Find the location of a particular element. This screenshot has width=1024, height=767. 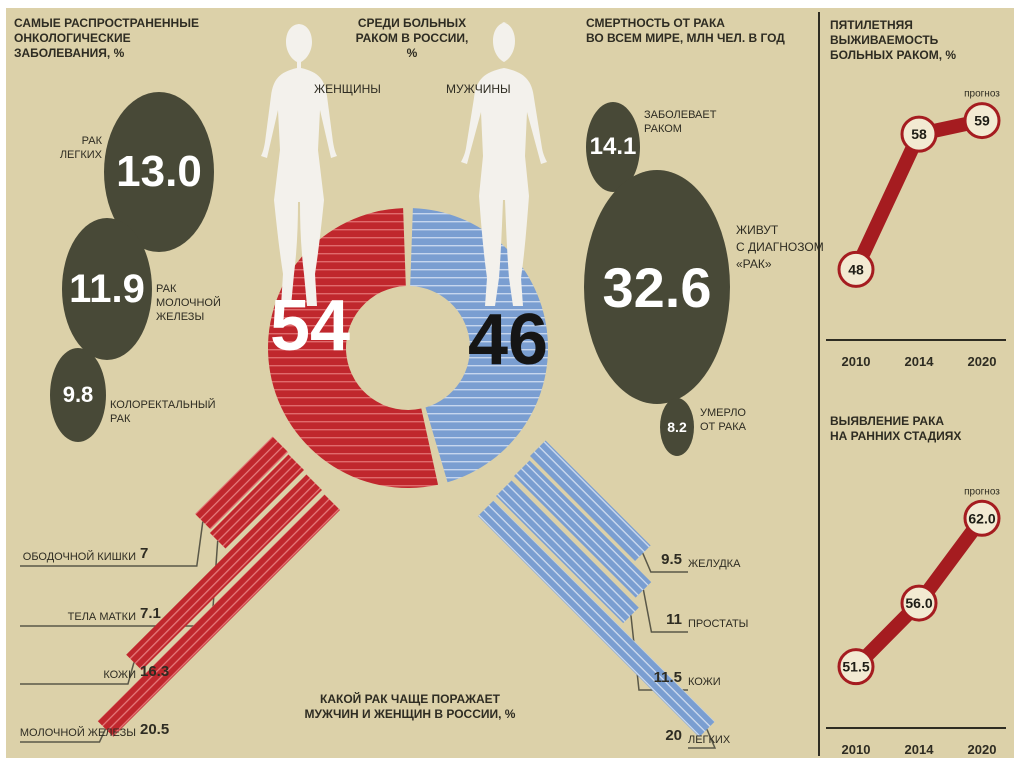

bar-category-label: ЛЕГКИХ is located at coordinates (709, 740).